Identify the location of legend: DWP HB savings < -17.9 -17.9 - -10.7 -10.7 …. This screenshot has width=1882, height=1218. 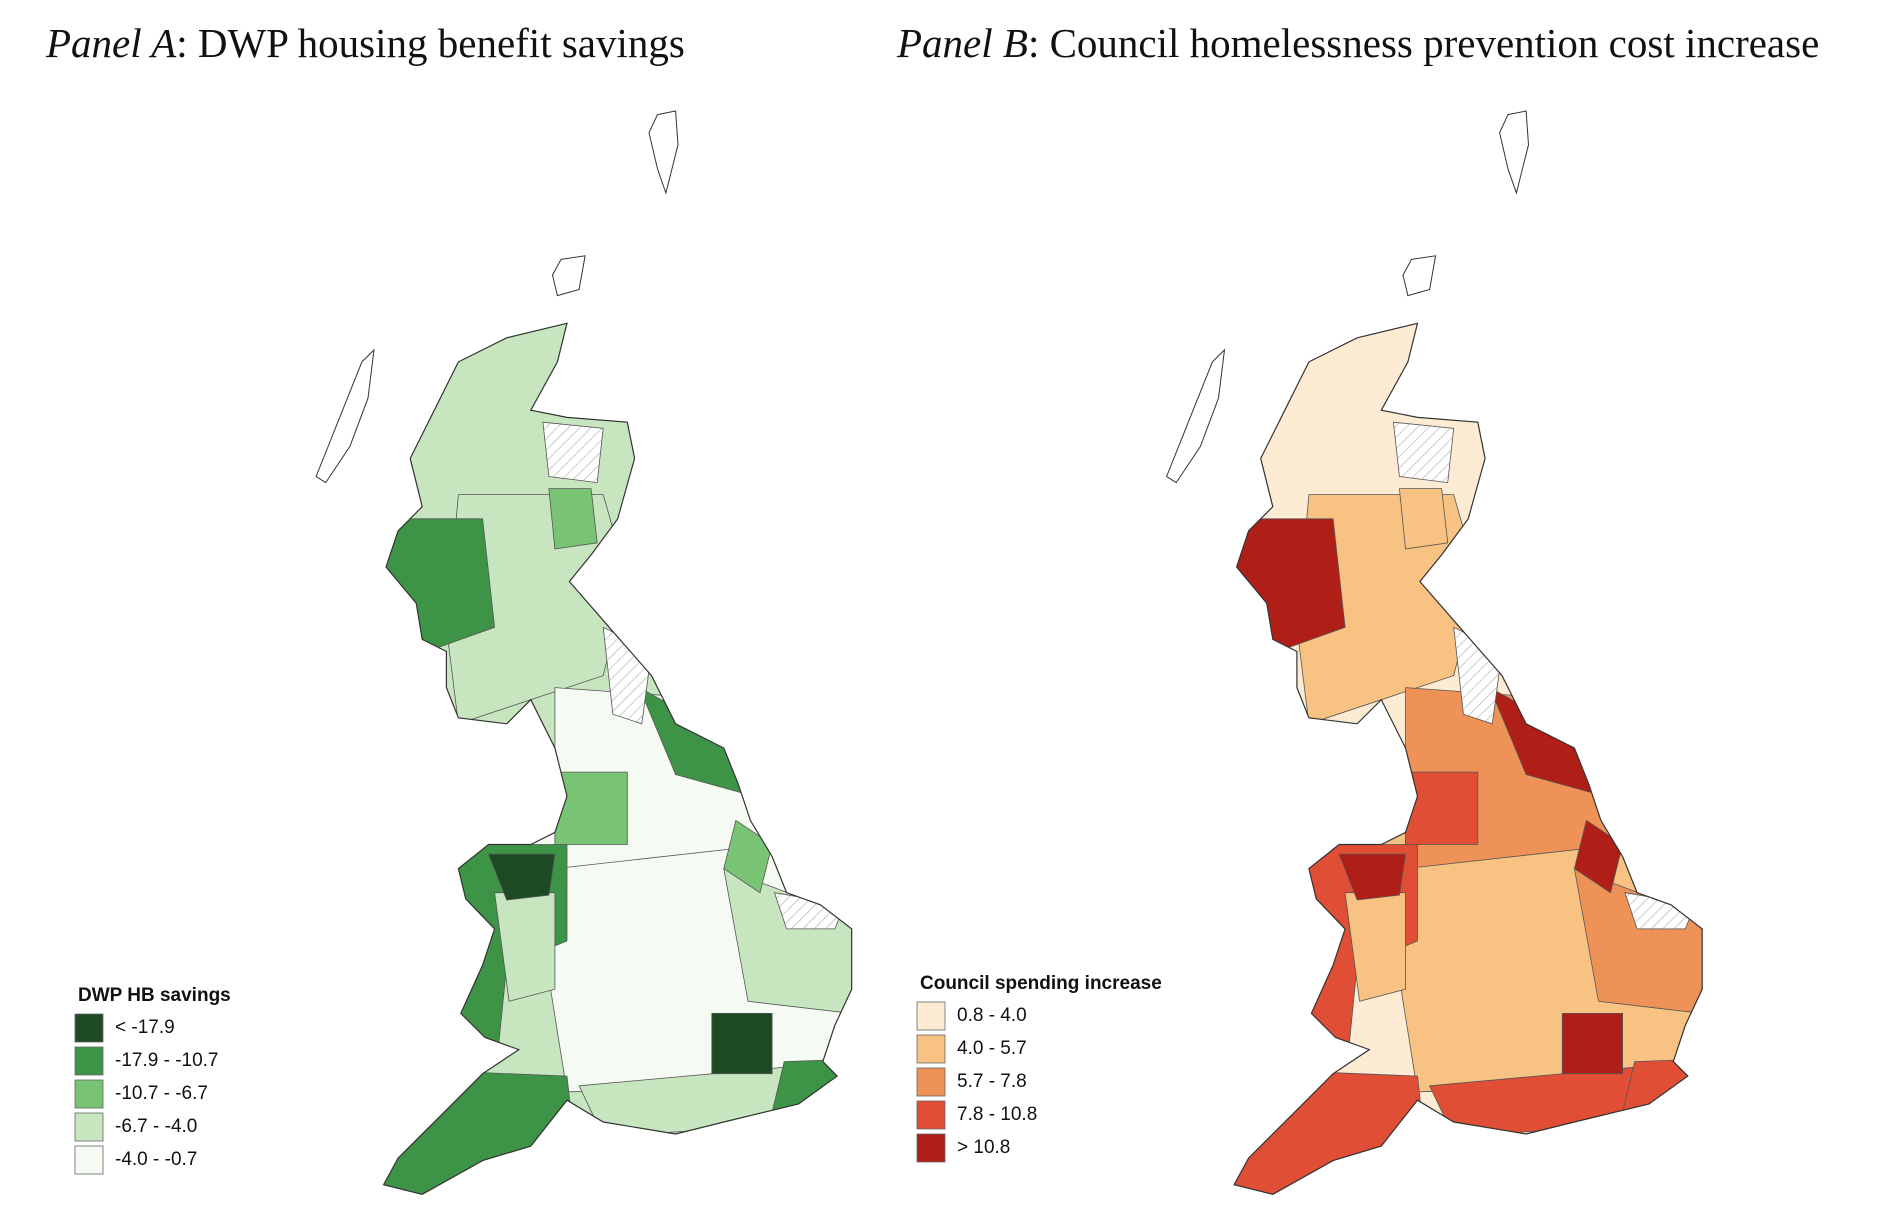
(152, 1080).